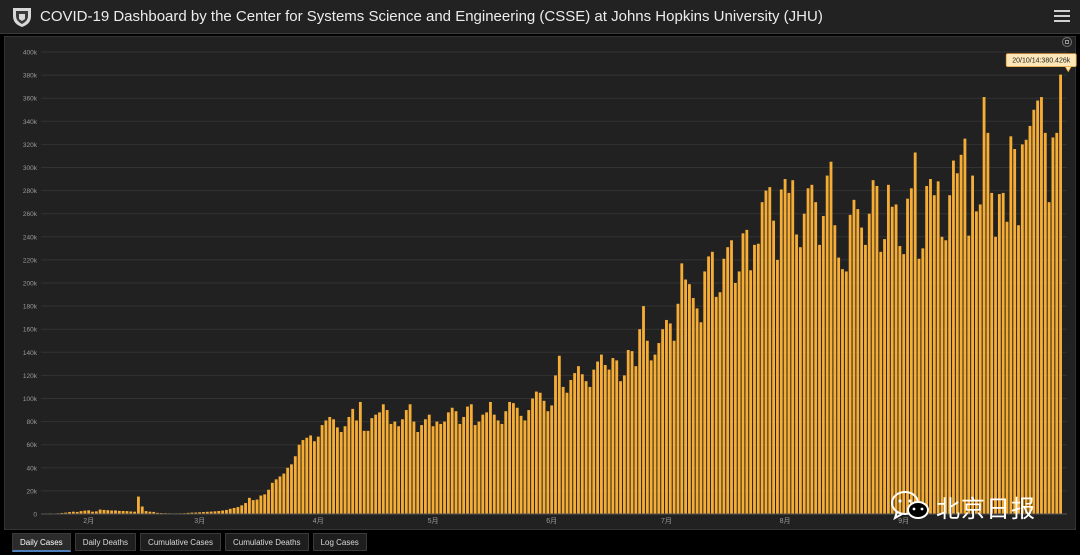 Image resolution: width=1080 pixels, height=555 pixels. What do you see at coordinates (1067, 42) in the screenshot?
I see `expand-panel-icon` at bounding box center [1067, 42].